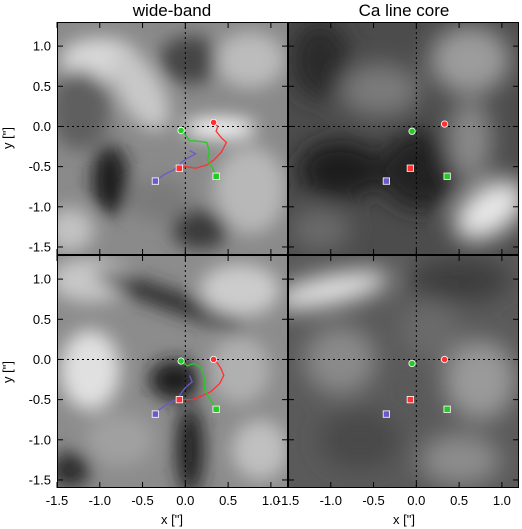  I want to click on x-tick-label: 0.5, so click(228, 500).